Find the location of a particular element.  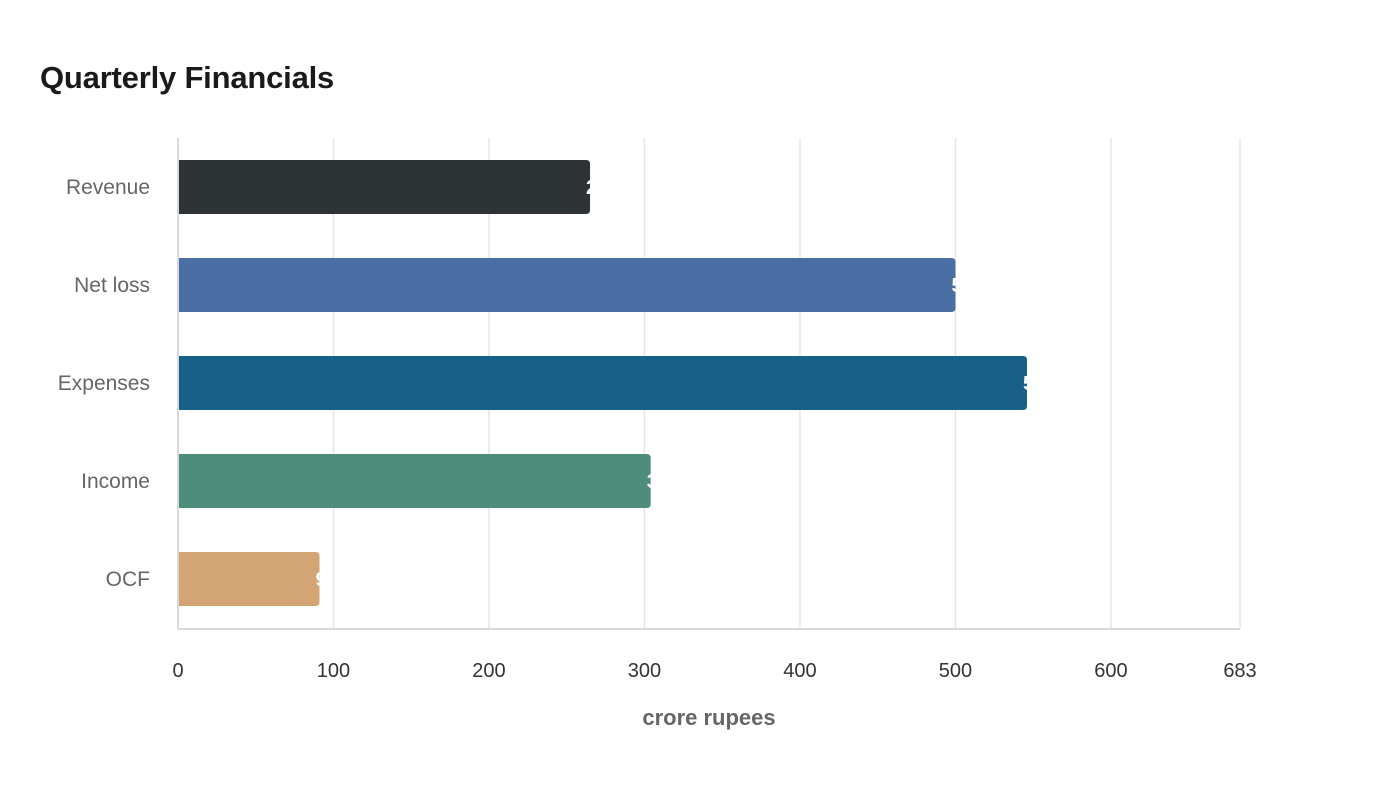

chart-title: Quarterly Financials is located at coordinates (187, 77).